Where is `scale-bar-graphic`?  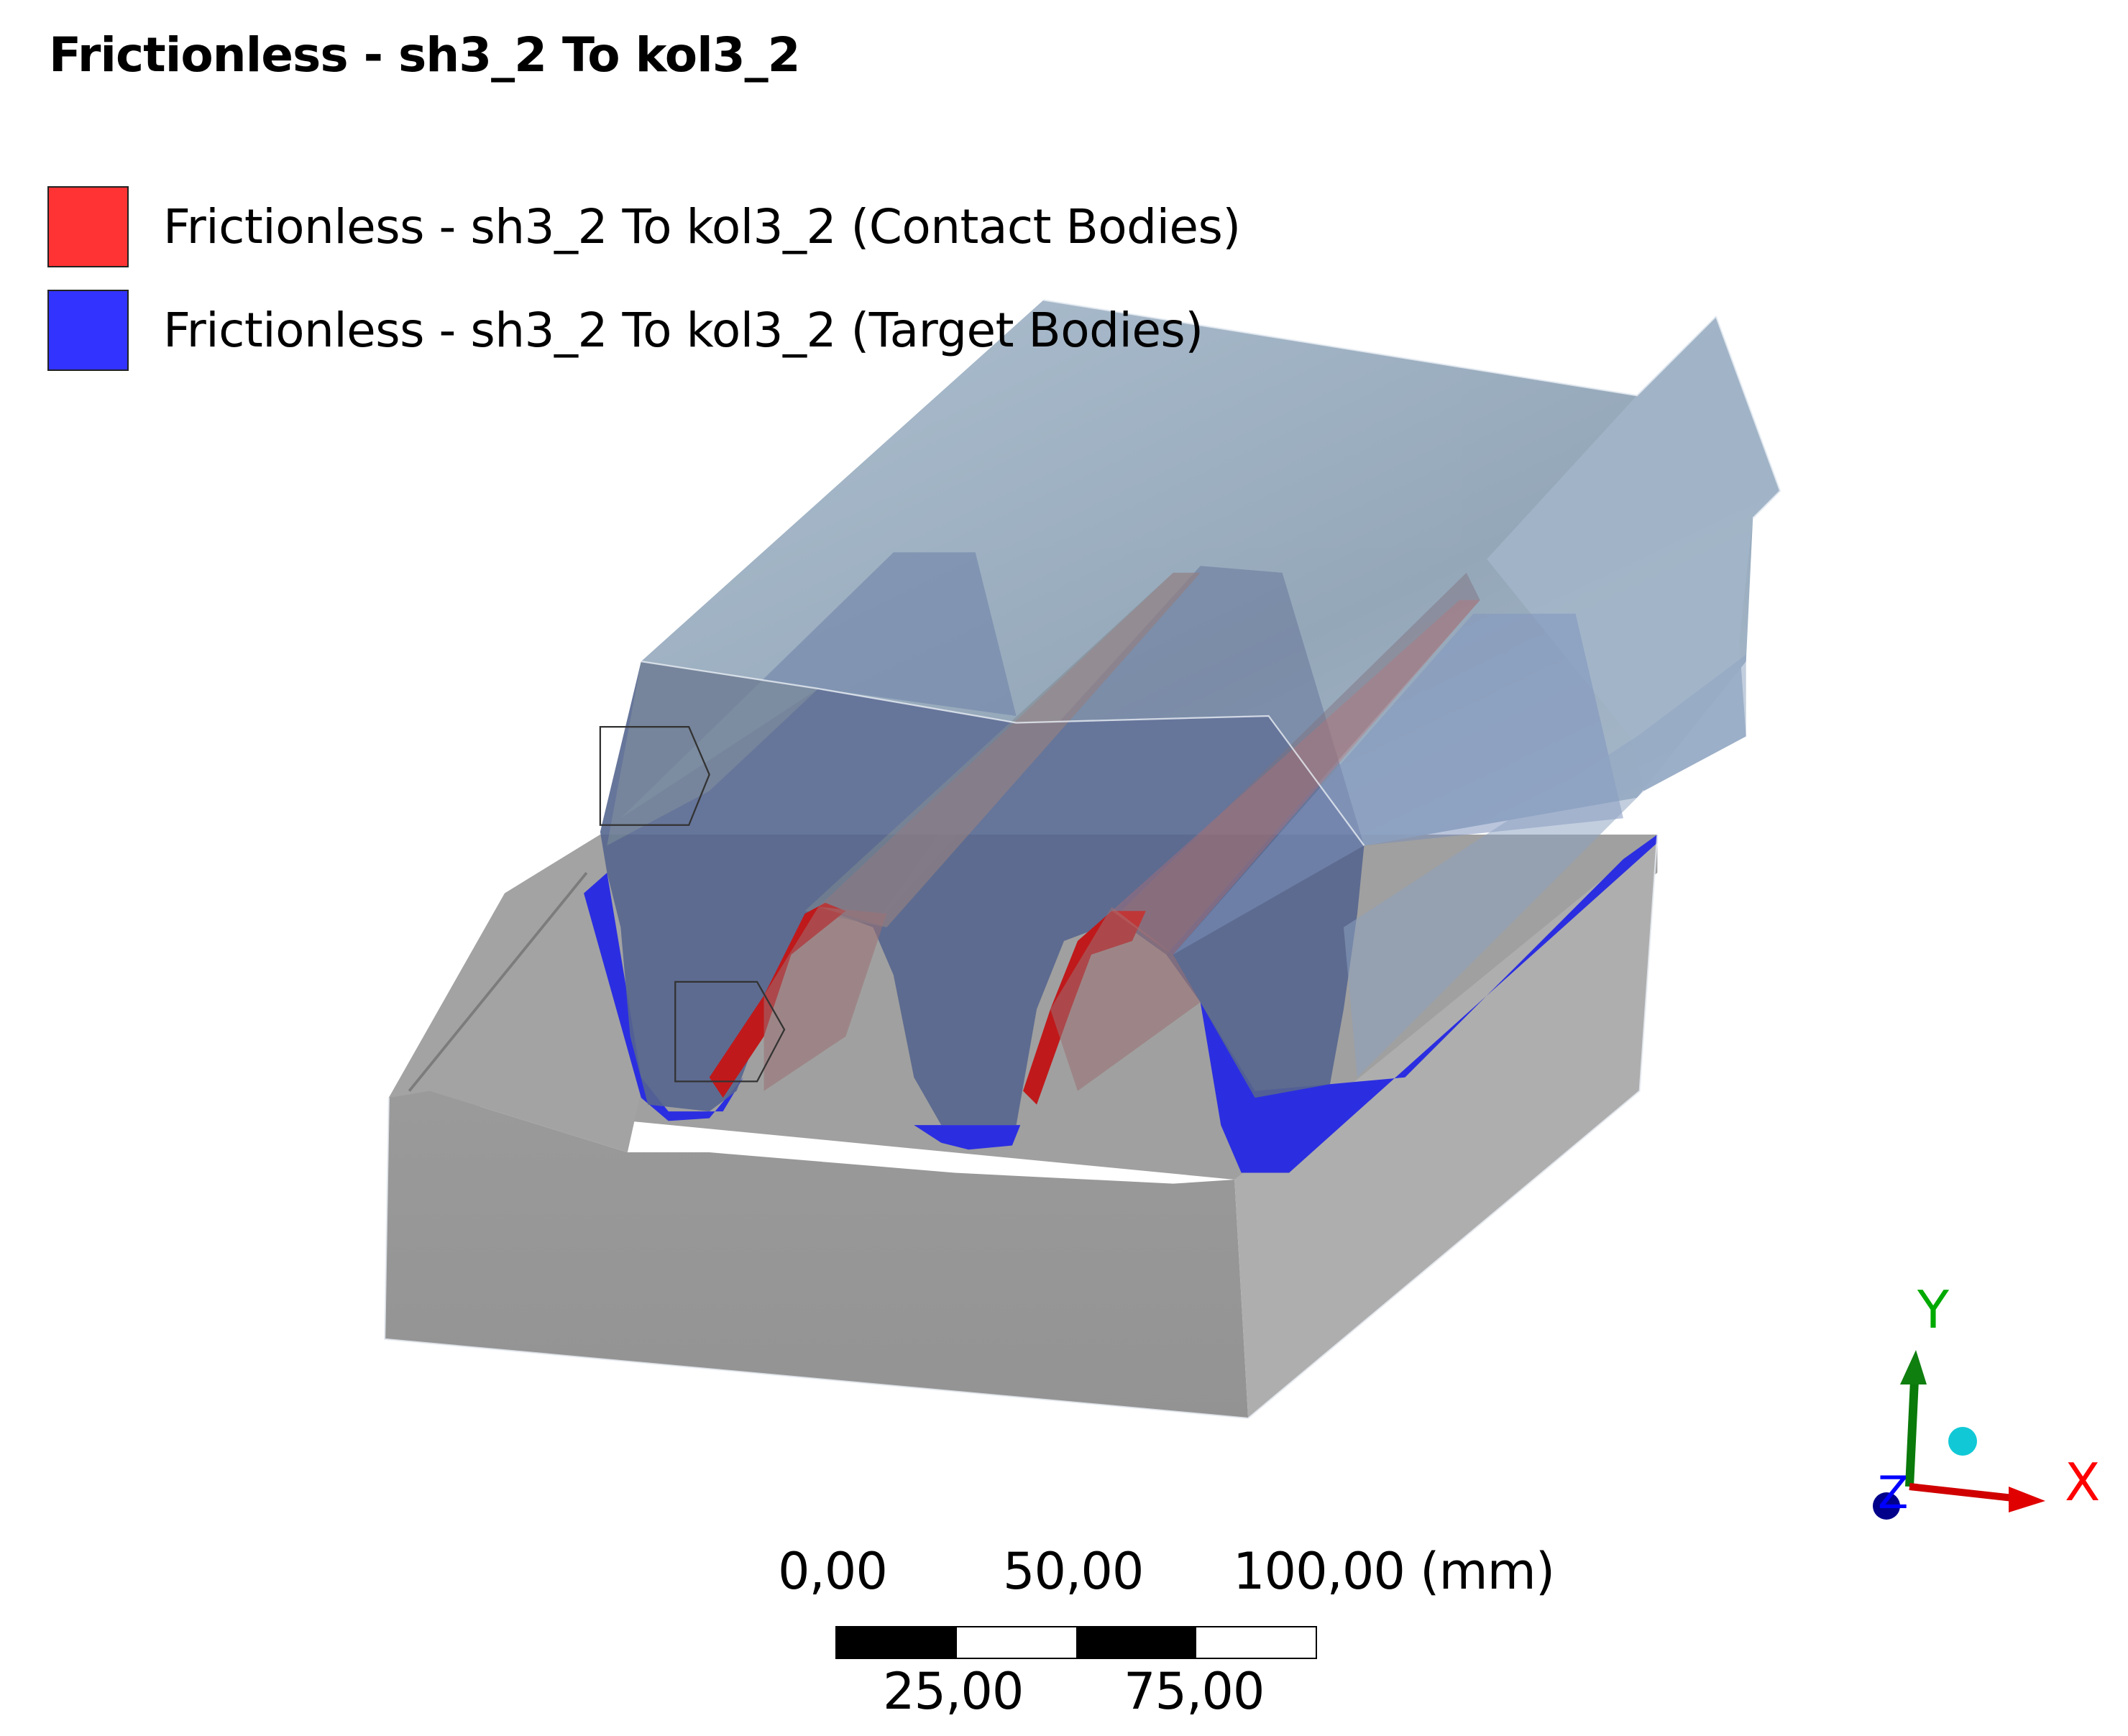 scale-bar-graphic is located at coordinates (1076, 1642).